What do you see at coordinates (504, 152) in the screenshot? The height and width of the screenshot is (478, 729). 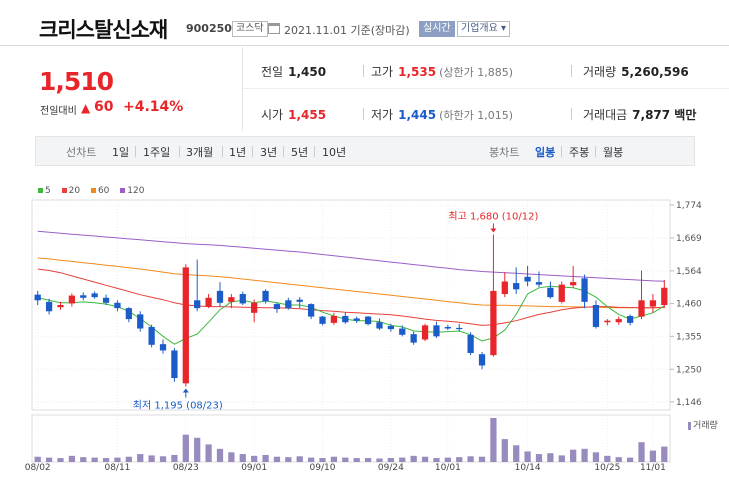 I see `candle-chart-label: 봉차트` at bounding box center [504, 152].